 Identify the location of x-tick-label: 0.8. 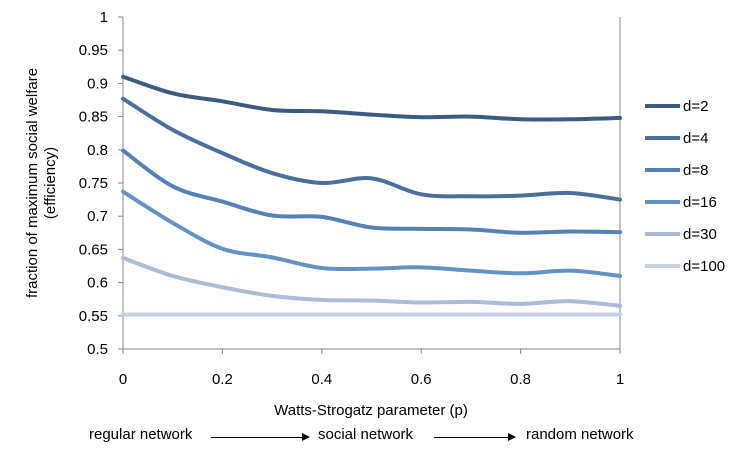
(520, 379).